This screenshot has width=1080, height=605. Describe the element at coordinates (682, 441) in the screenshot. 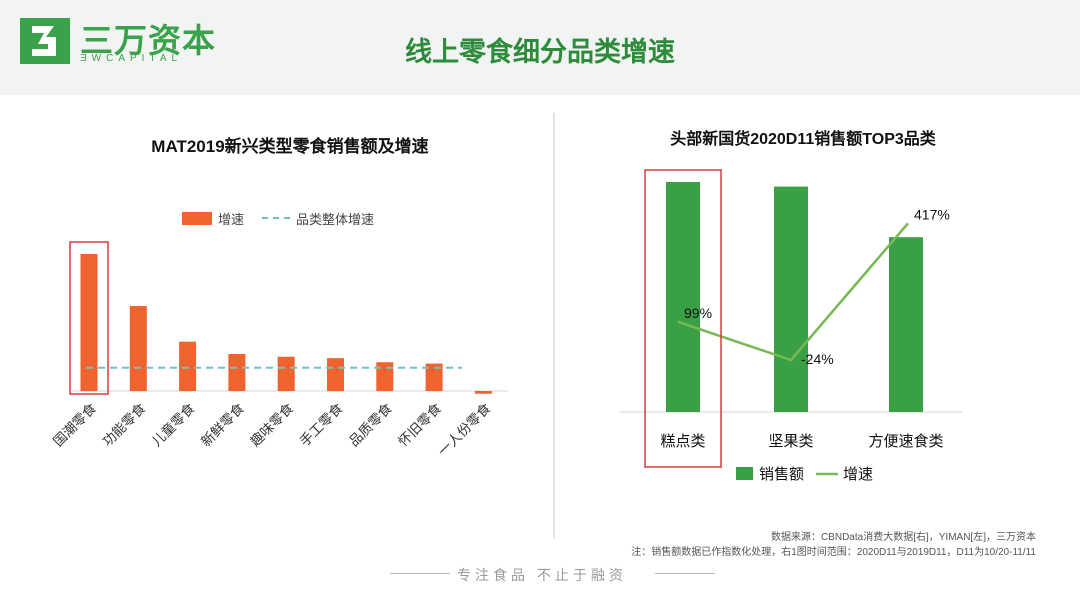

I see `tick-label: 糕点类` at that location.